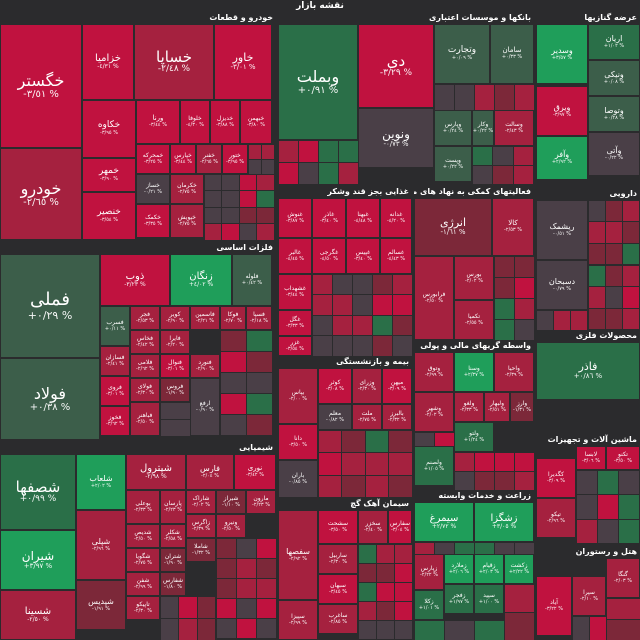 Image resolution: width=640 pixels, height=640 pixels. I want to click on stock-tile: لابسا -٣/٠٦ %, so click(591, 458).